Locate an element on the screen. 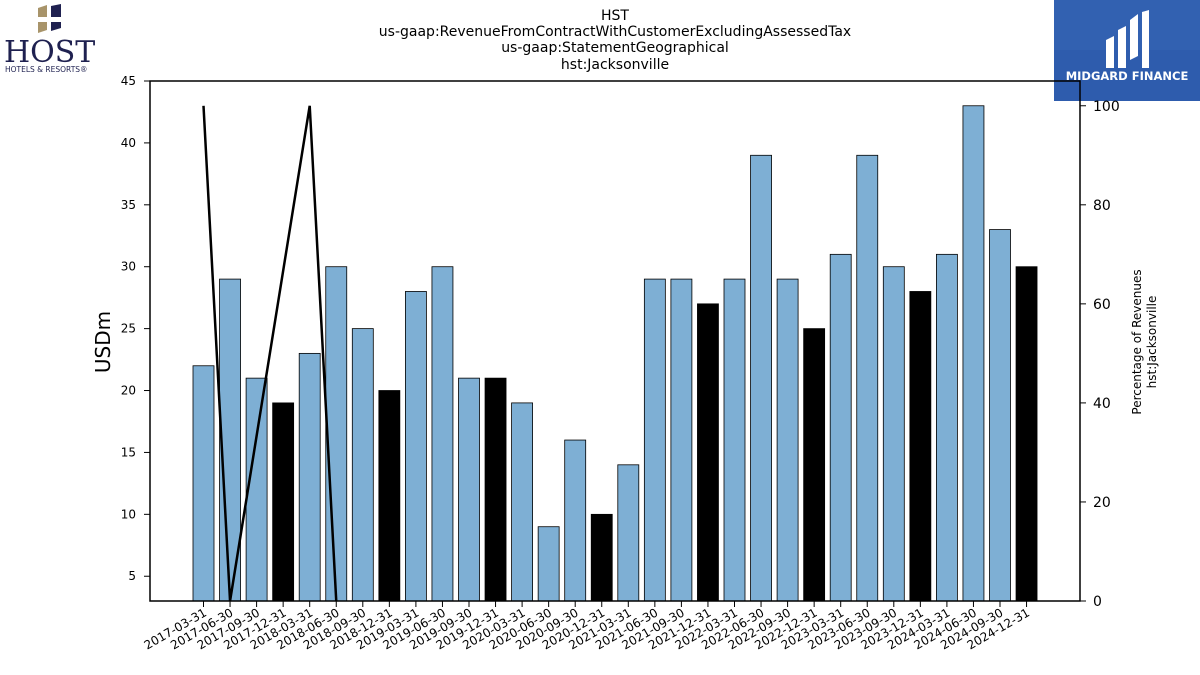  y-tick-label: 5 is located at coordinates (132, 576).